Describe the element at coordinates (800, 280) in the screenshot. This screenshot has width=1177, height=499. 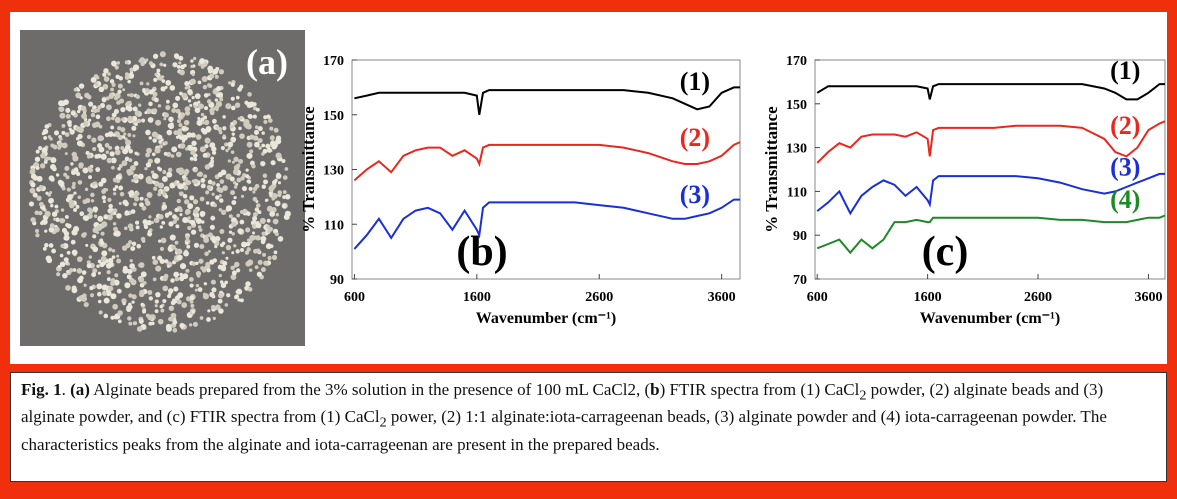
I see `y-tick-label: 70` at that location.